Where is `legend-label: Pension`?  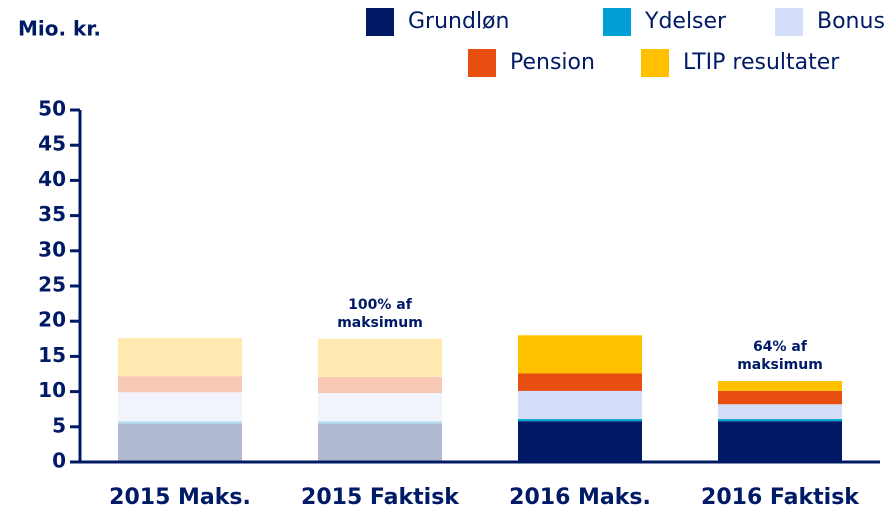
legend-label: Pension is located at coordinates (552, 62).